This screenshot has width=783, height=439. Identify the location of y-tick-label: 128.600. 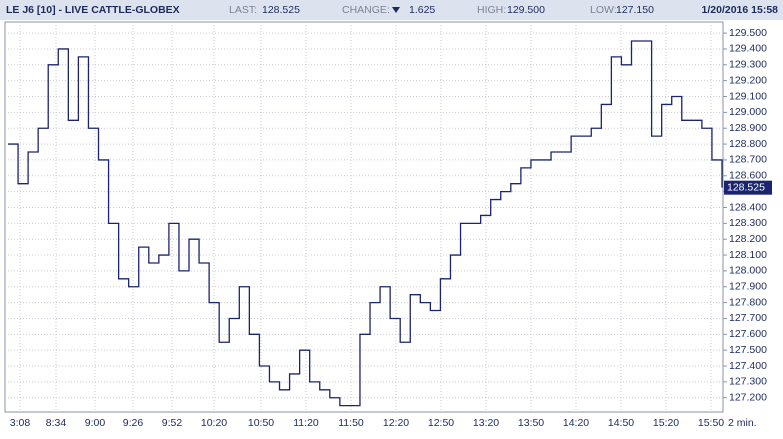
(748, 176).